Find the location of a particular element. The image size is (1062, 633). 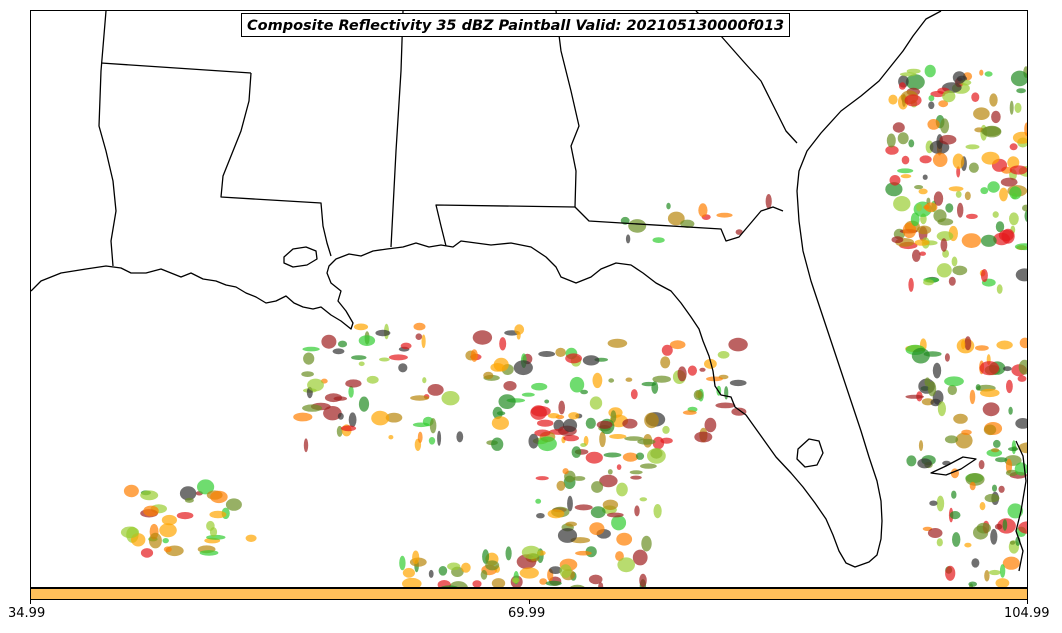

ga-fl-border is located at coordinates (679, 224).